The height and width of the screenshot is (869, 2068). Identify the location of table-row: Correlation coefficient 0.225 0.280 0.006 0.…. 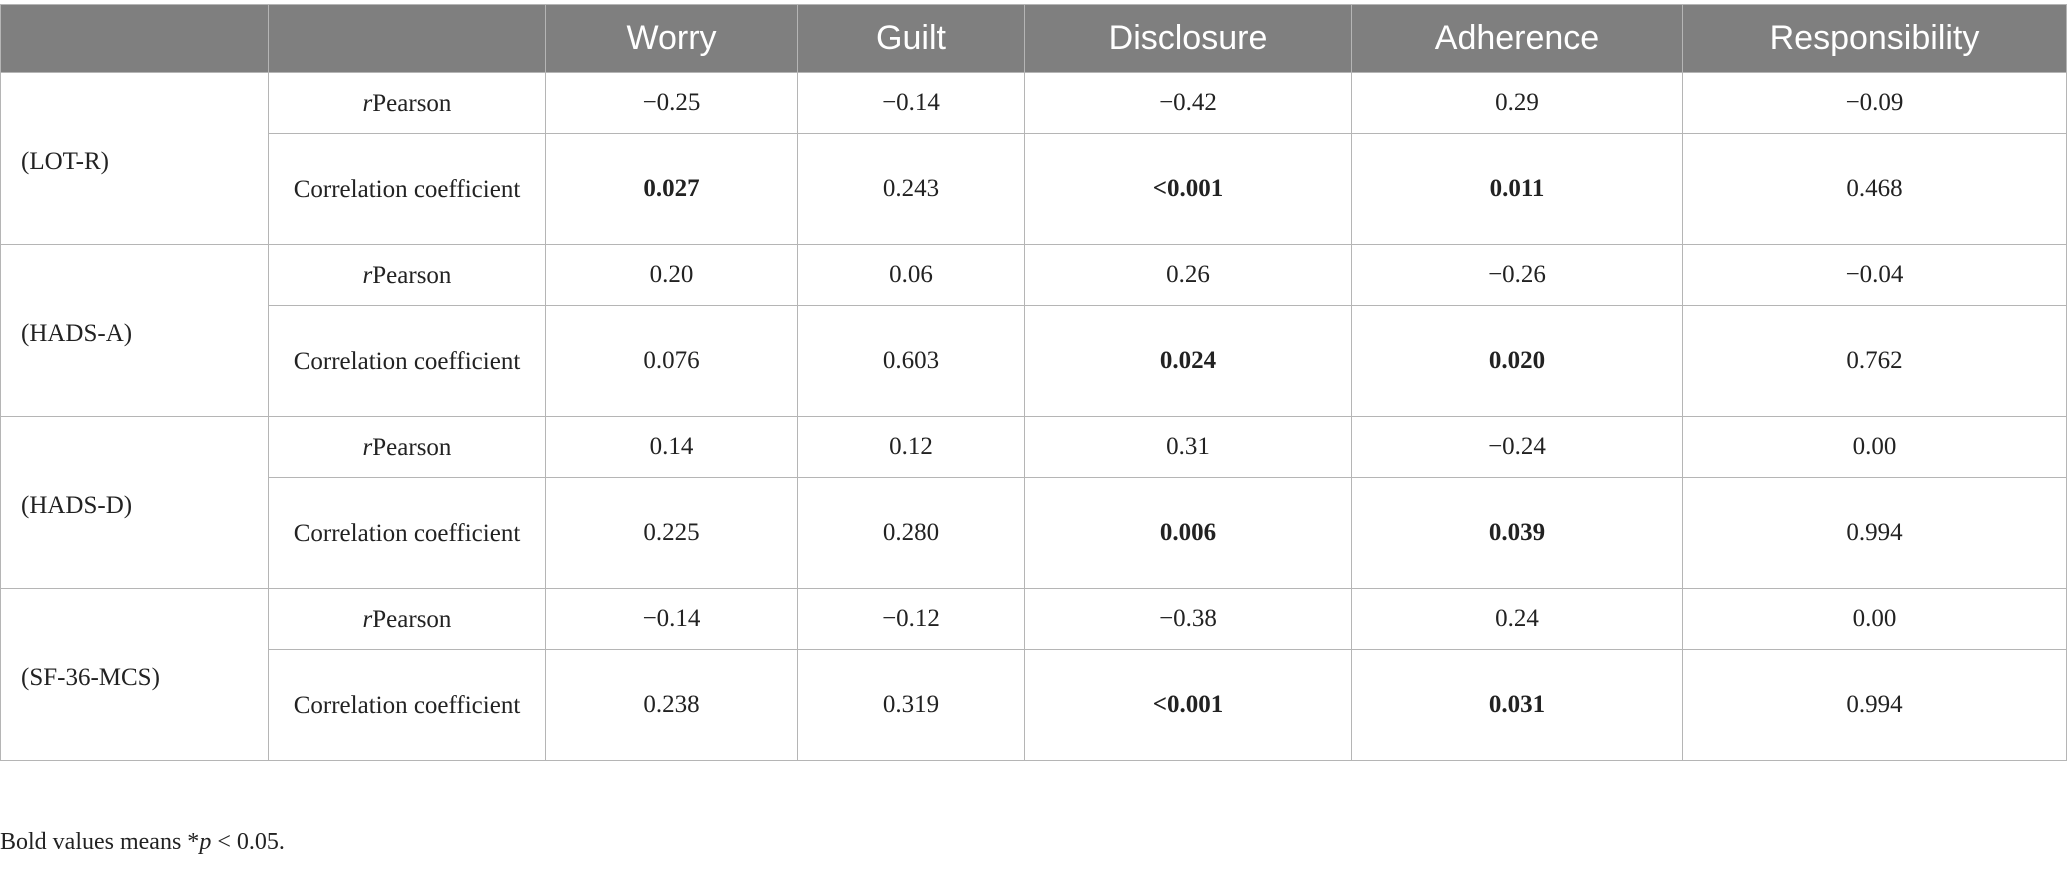
(1034, 533).